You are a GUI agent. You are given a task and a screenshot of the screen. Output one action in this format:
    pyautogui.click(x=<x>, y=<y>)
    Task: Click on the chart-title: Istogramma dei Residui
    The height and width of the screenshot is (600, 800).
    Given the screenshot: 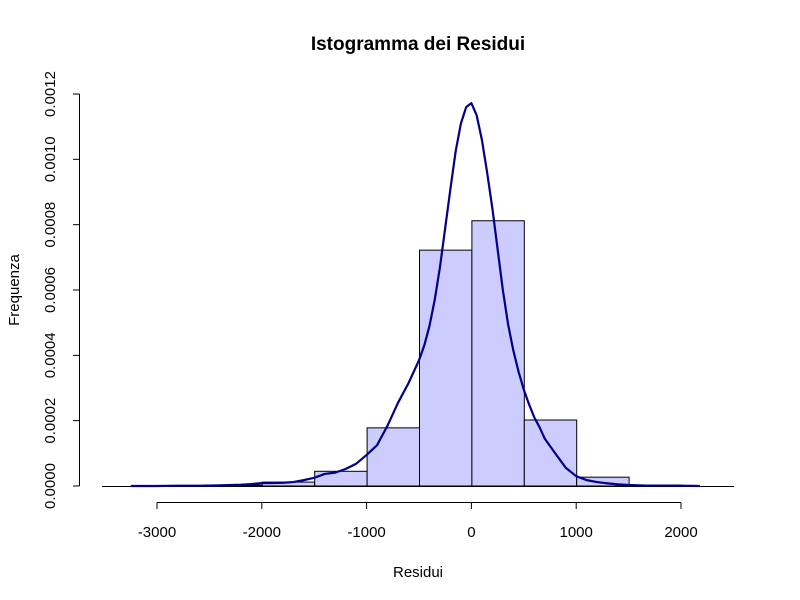 What is the action you would take?
    pyautogui.click(x=418, y=44)
    